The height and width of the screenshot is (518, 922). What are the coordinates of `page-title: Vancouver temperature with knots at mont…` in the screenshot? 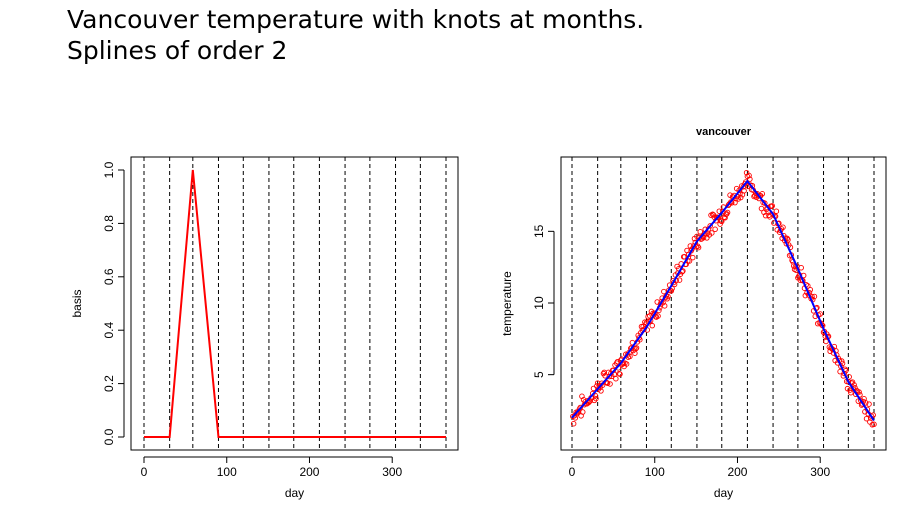 It's located at (355, 35).